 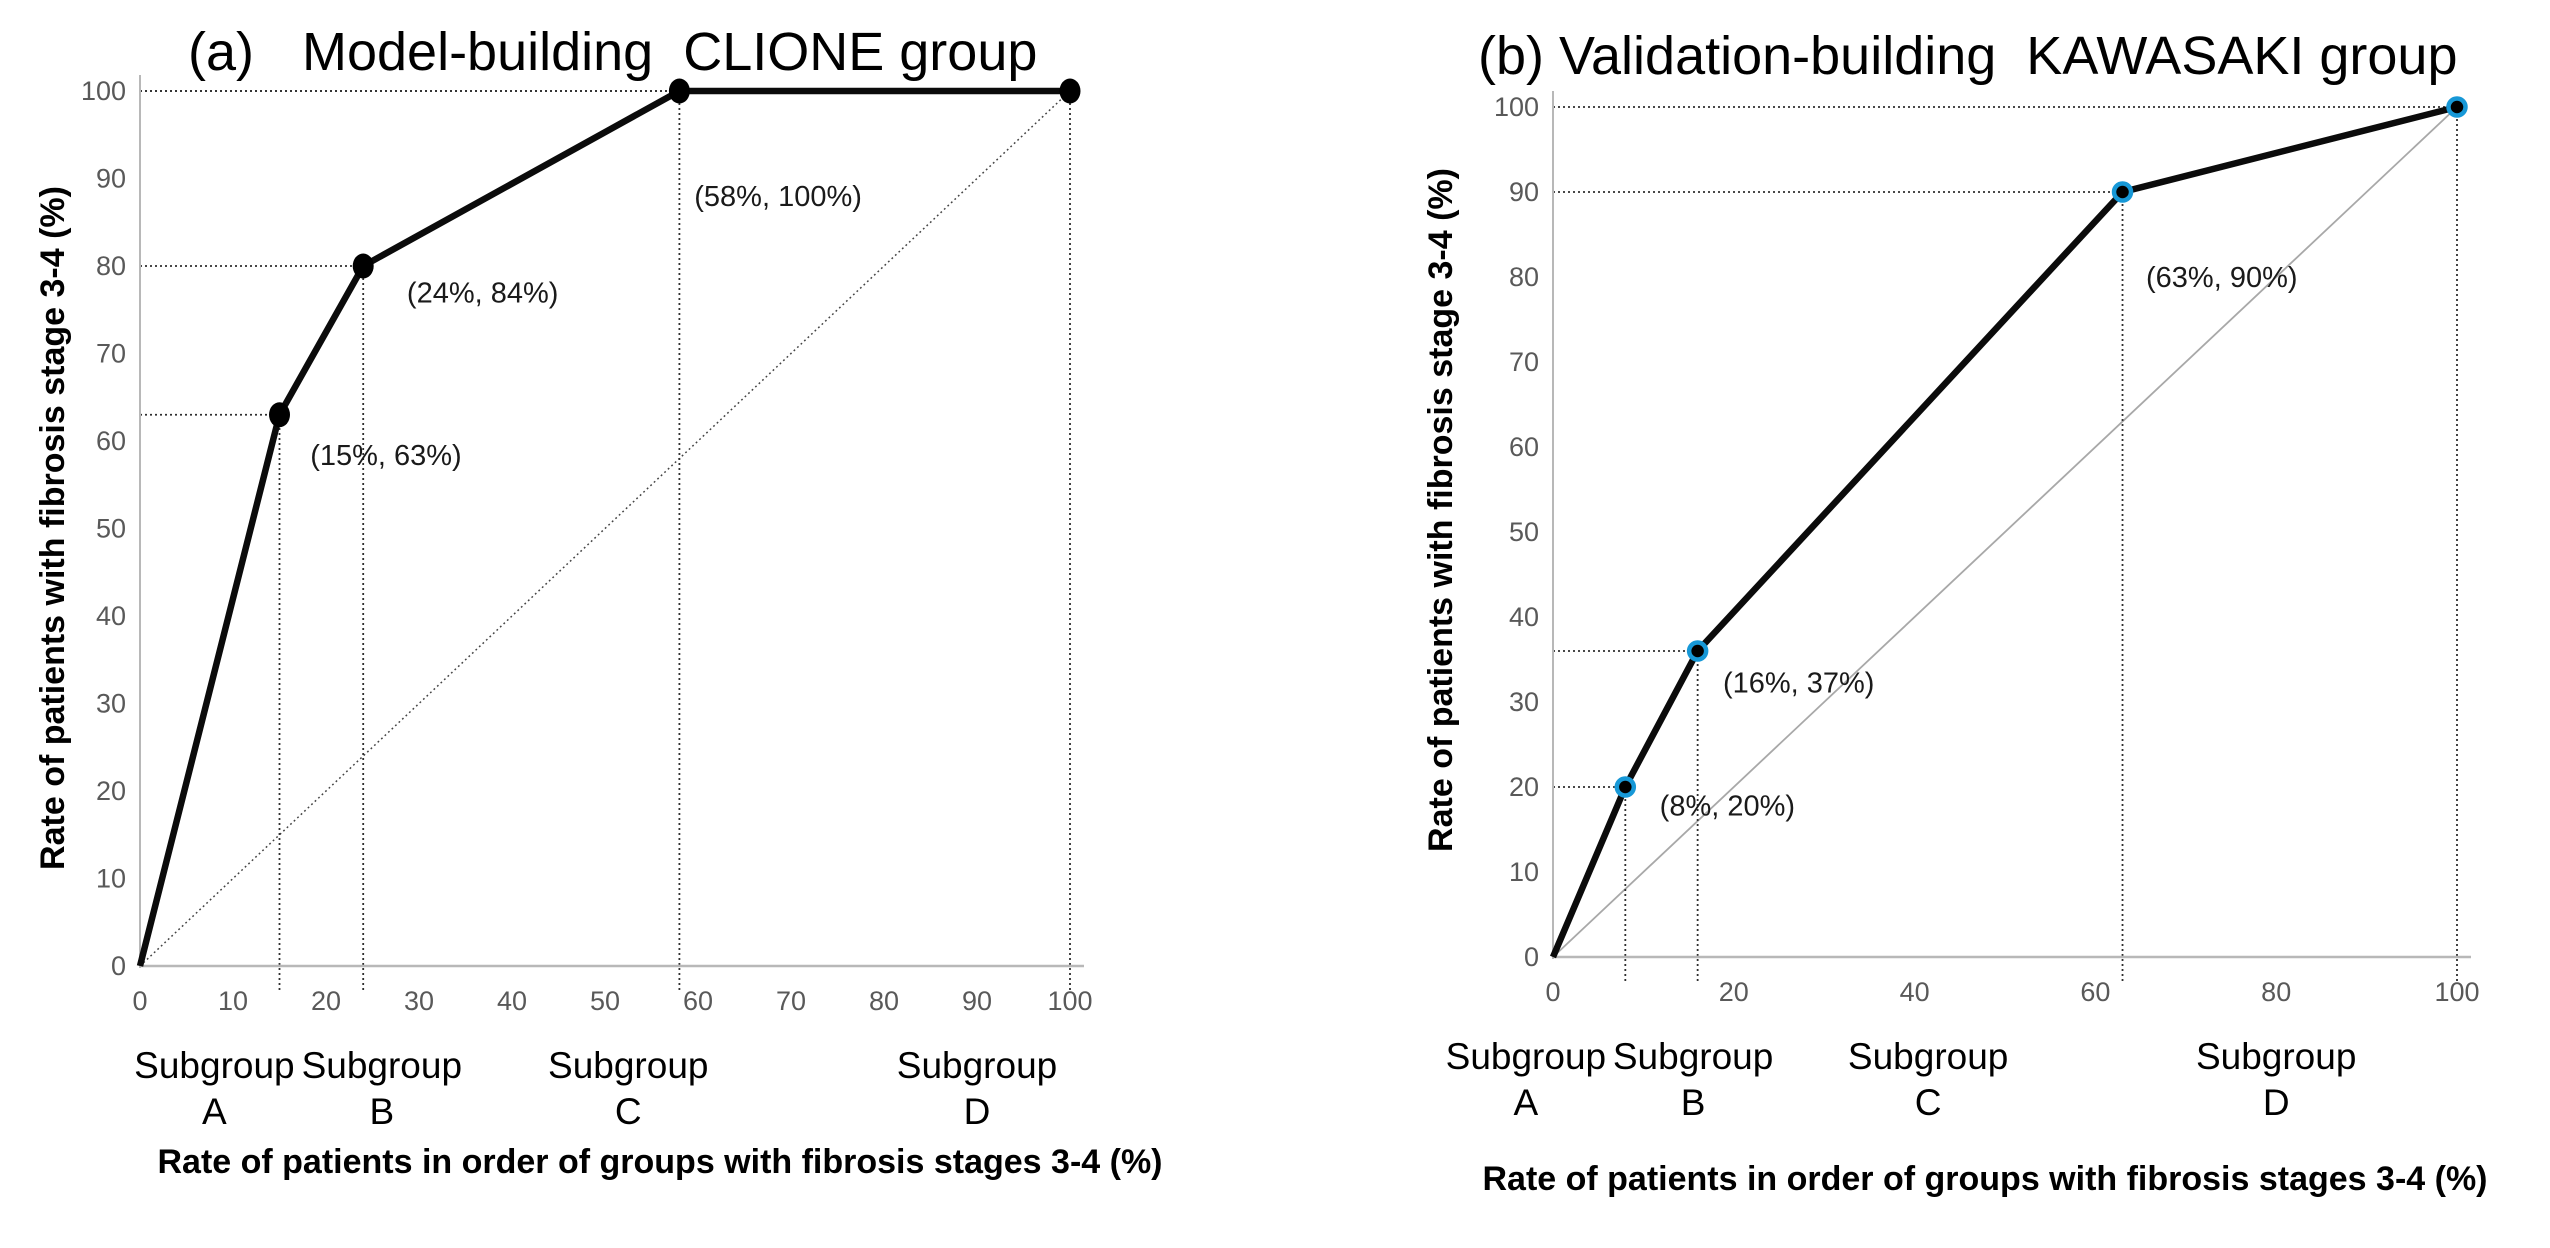 I want to click on point-annotation: (24%, 84%), so click(x=483, y=293).